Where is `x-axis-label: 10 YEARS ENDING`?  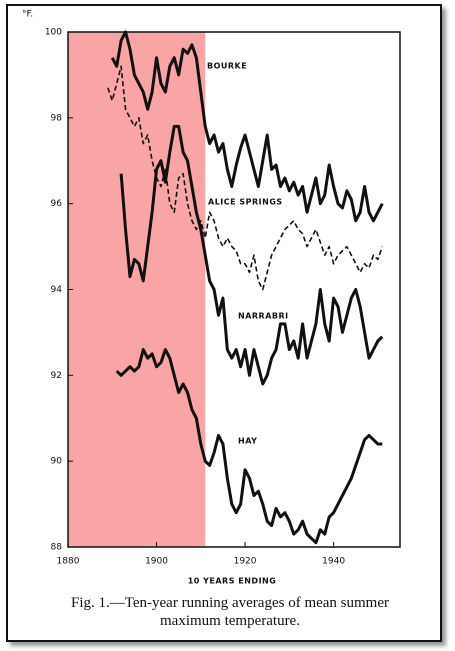
x-axis-label: 10 YEARS ENDING is located at coordinates (232, 581).